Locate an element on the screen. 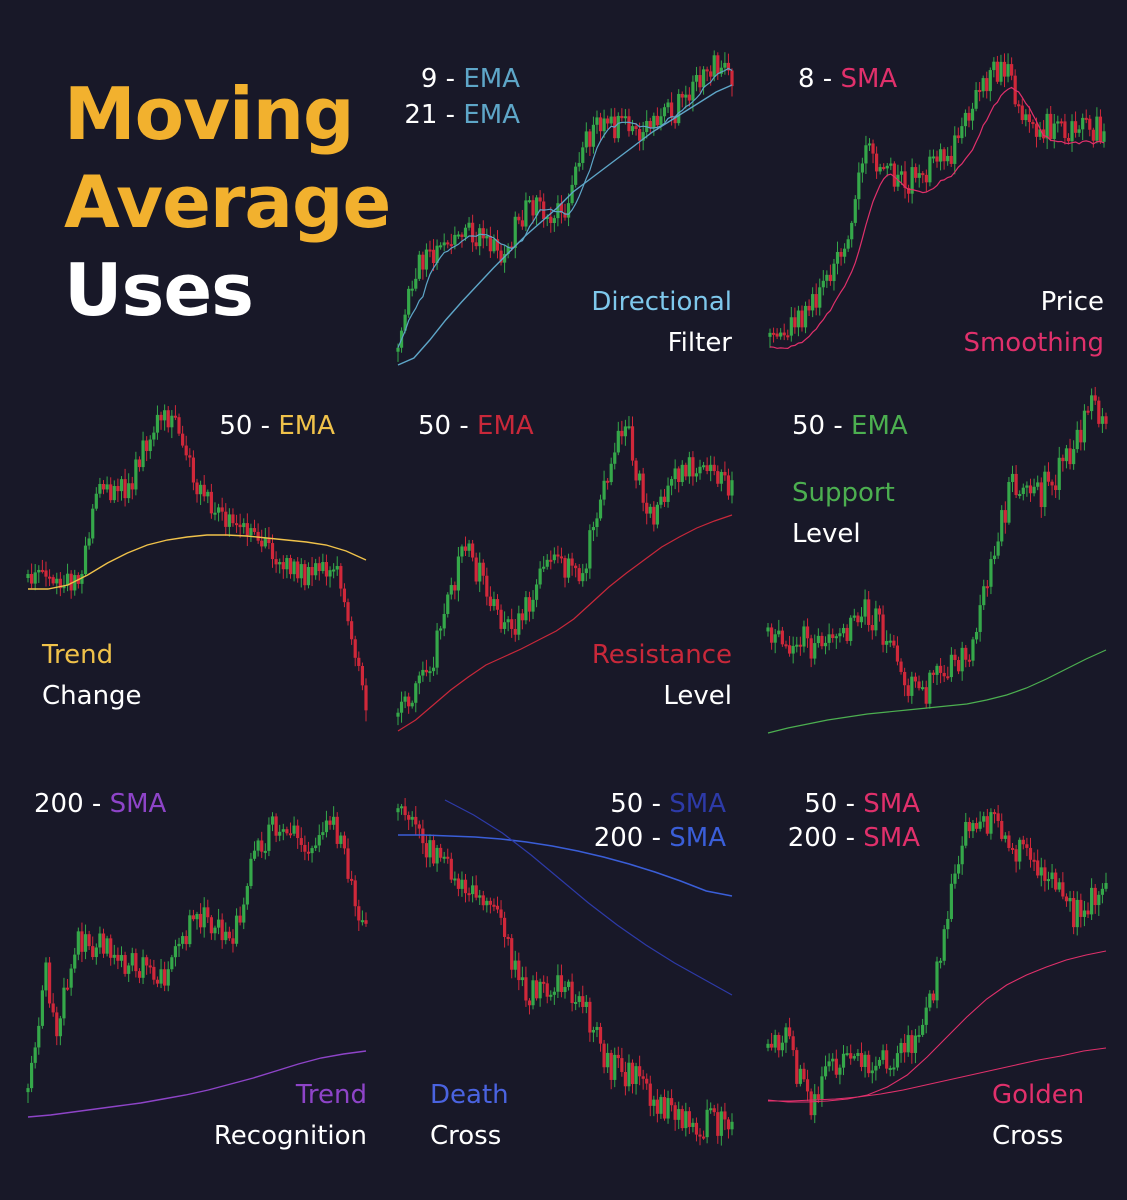 This screenshot has width=1127, height=1200. caption-line-2: Filter is located at coordinates (699, 343).